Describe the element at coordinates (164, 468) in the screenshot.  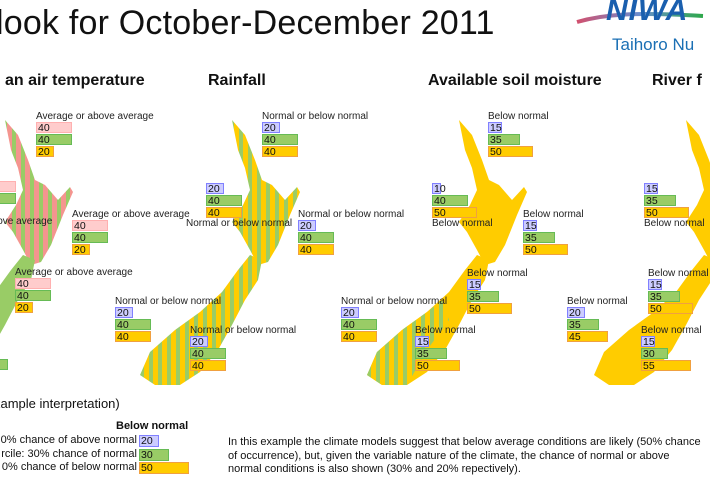
I see `example-bar-below: 50` at that location.